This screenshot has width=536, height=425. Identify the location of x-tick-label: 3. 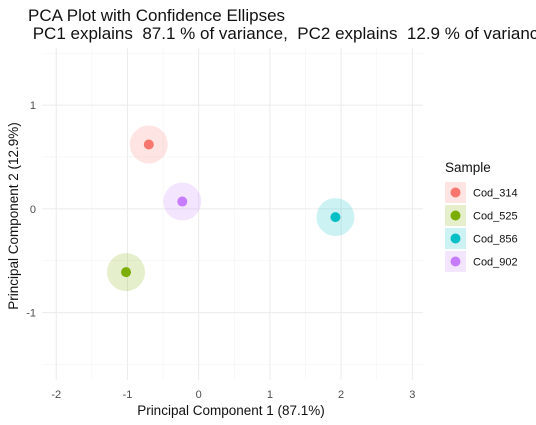
(412, 395).